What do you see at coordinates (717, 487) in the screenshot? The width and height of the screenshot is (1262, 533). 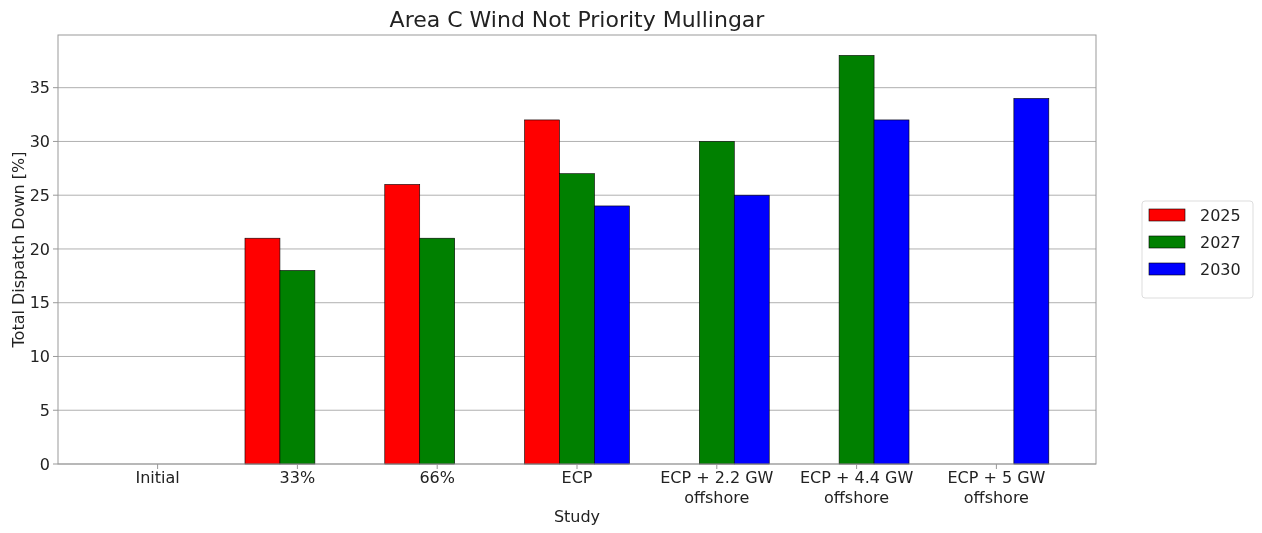 I see `x-tick-label: ECP + 2.2 GW offshore` at bounding box center [717, 487].